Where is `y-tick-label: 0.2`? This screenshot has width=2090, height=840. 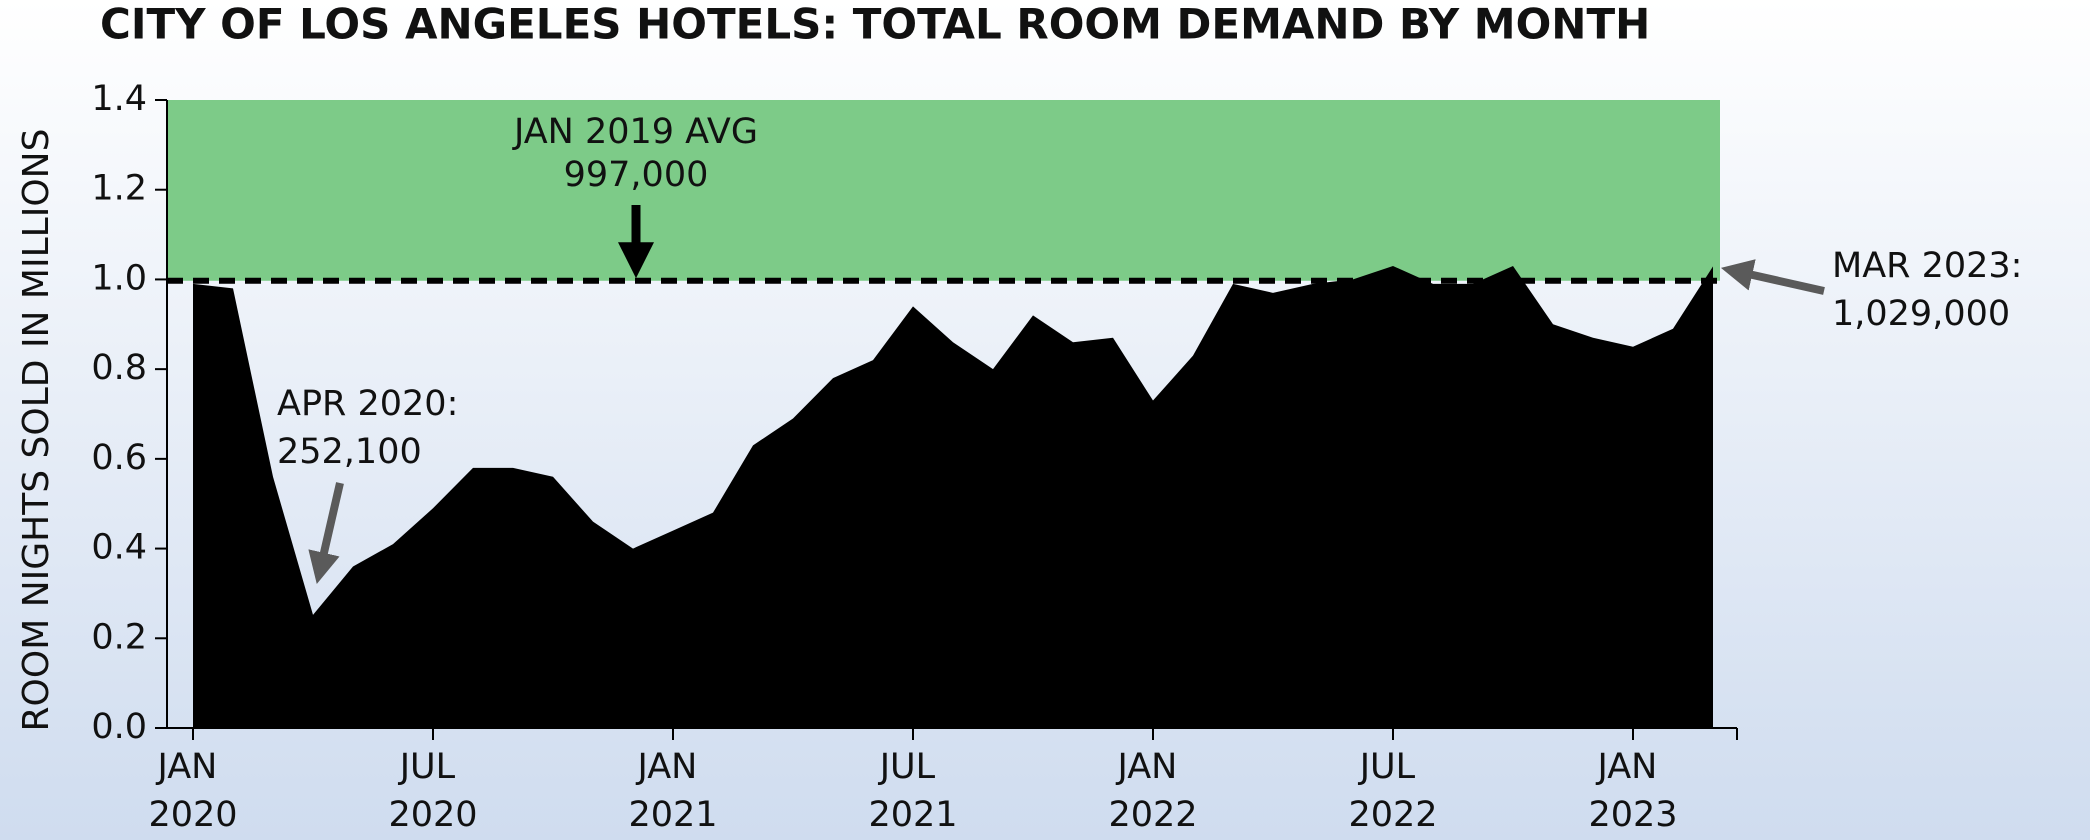 y-tick-label: 0.2 is located at coordinates (119, 637).